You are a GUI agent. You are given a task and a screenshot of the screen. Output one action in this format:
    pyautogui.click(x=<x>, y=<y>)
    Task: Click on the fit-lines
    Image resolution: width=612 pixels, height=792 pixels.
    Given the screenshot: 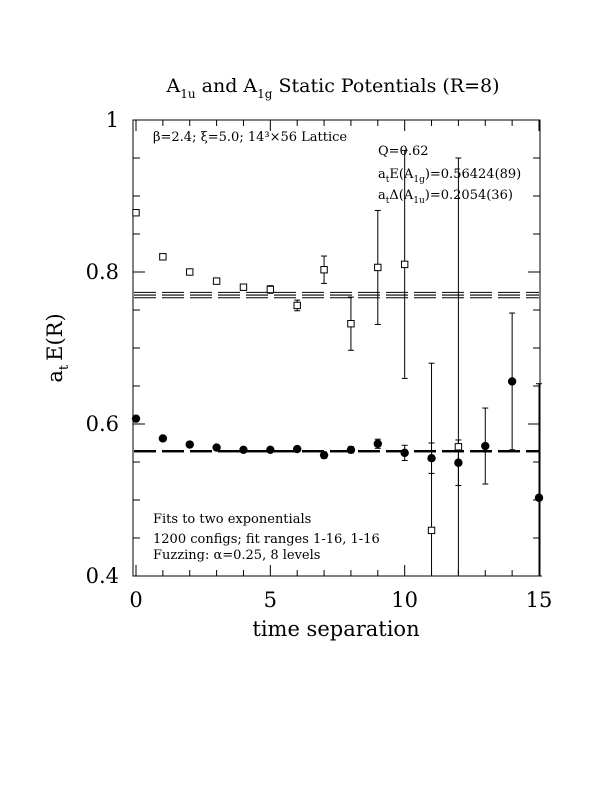 What is the action you would take?
    pyautogui.click(x=336, y=372)
    